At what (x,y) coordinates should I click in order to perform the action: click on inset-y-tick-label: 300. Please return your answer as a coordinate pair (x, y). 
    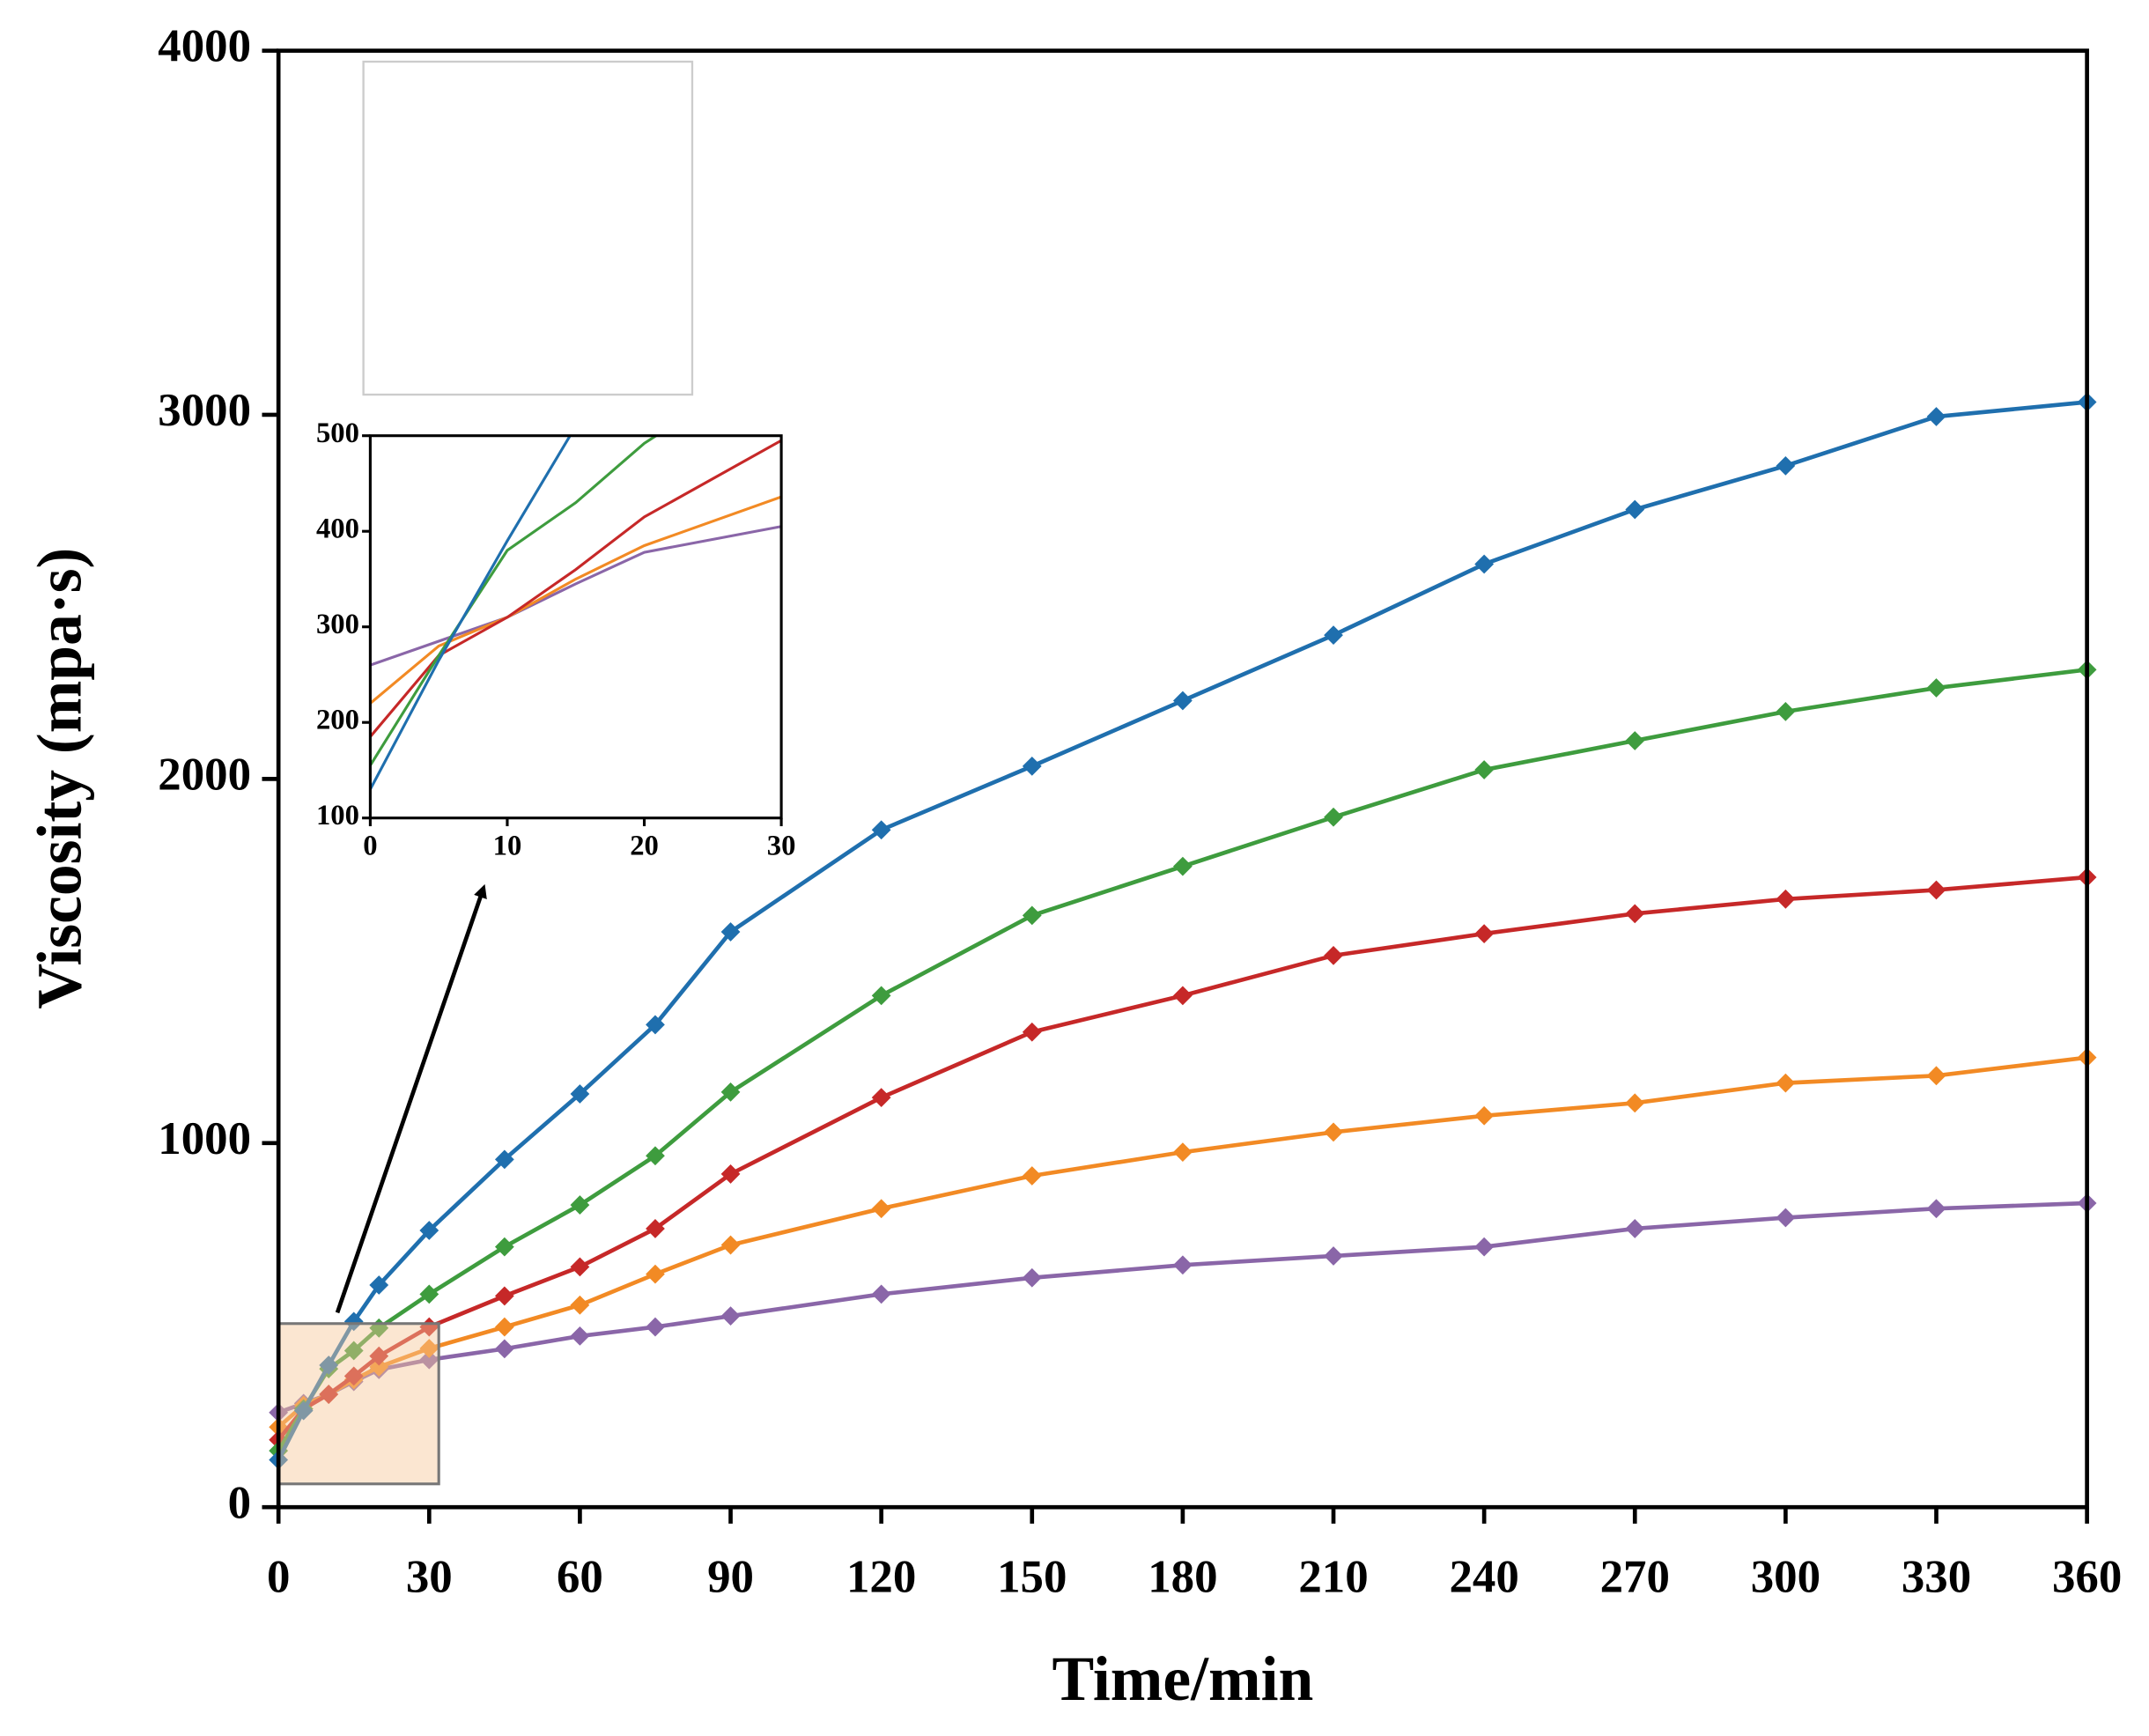
    Looking at the image, I should click on (337, 624).